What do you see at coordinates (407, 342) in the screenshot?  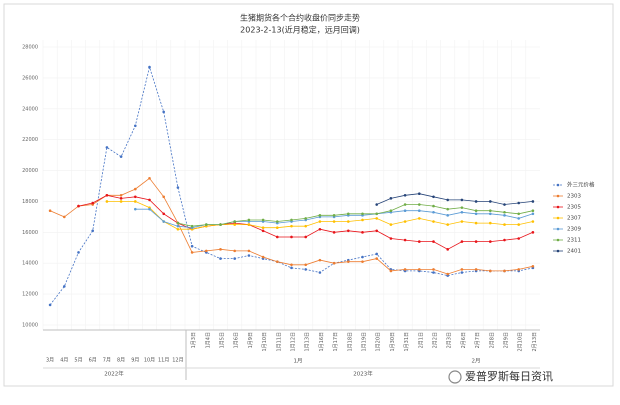 I see `x-tick-label: 1月31日` at bounding box center [407, 342].